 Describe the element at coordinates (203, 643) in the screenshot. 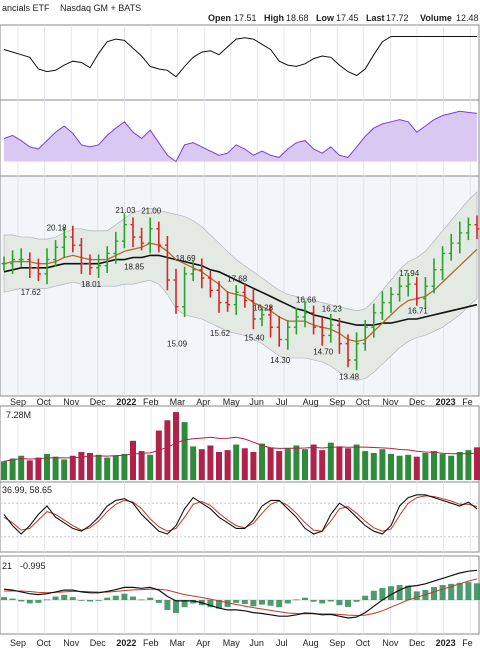

I see `time-axis-label: Apr` at that location.